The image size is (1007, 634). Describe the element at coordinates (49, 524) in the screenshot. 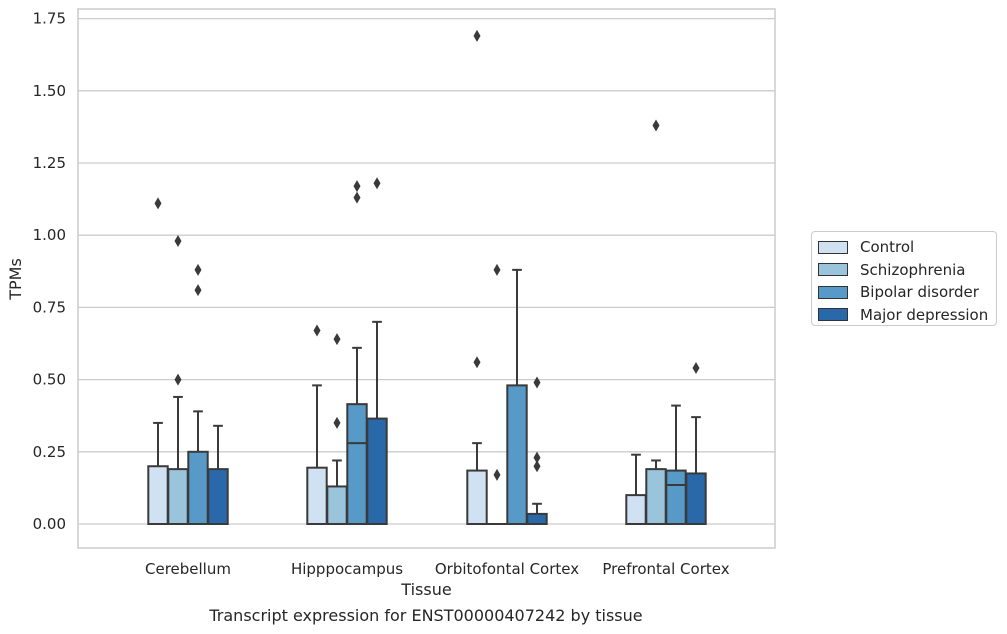

I see `y-tick-label: 0.00` at that location.